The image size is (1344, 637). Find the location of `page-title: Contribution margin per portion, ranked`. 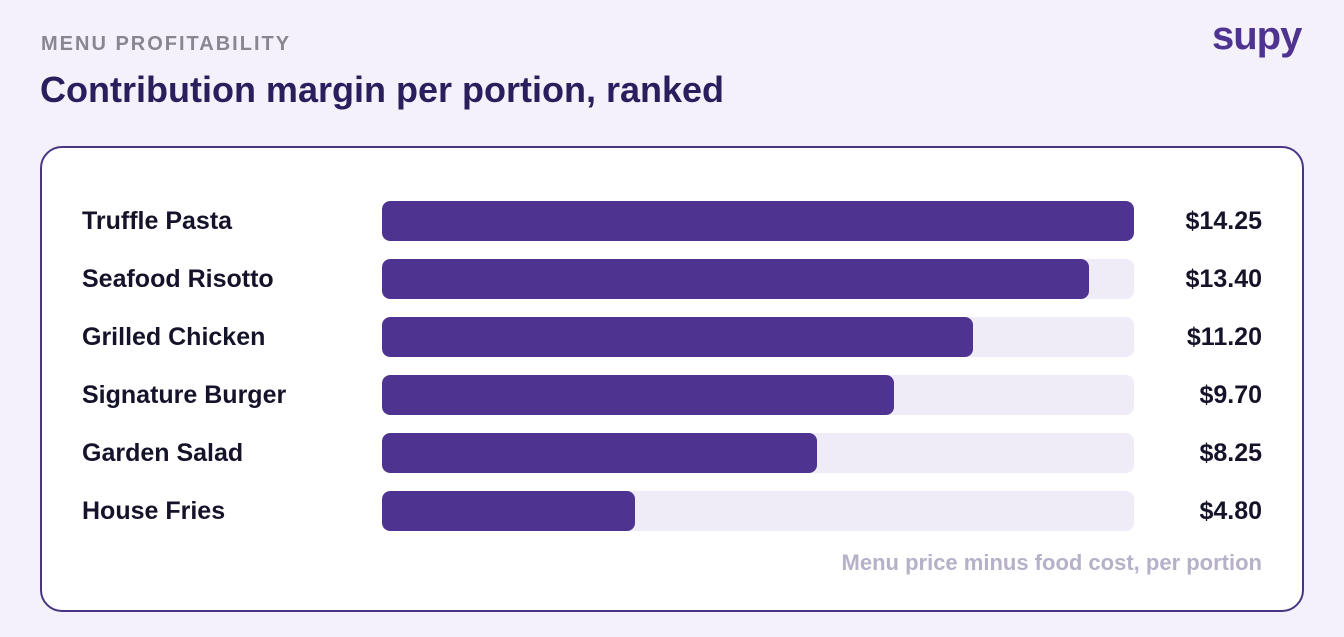

page-title: Contribution margin per portion, ranked is located at coordinates (382, 89).